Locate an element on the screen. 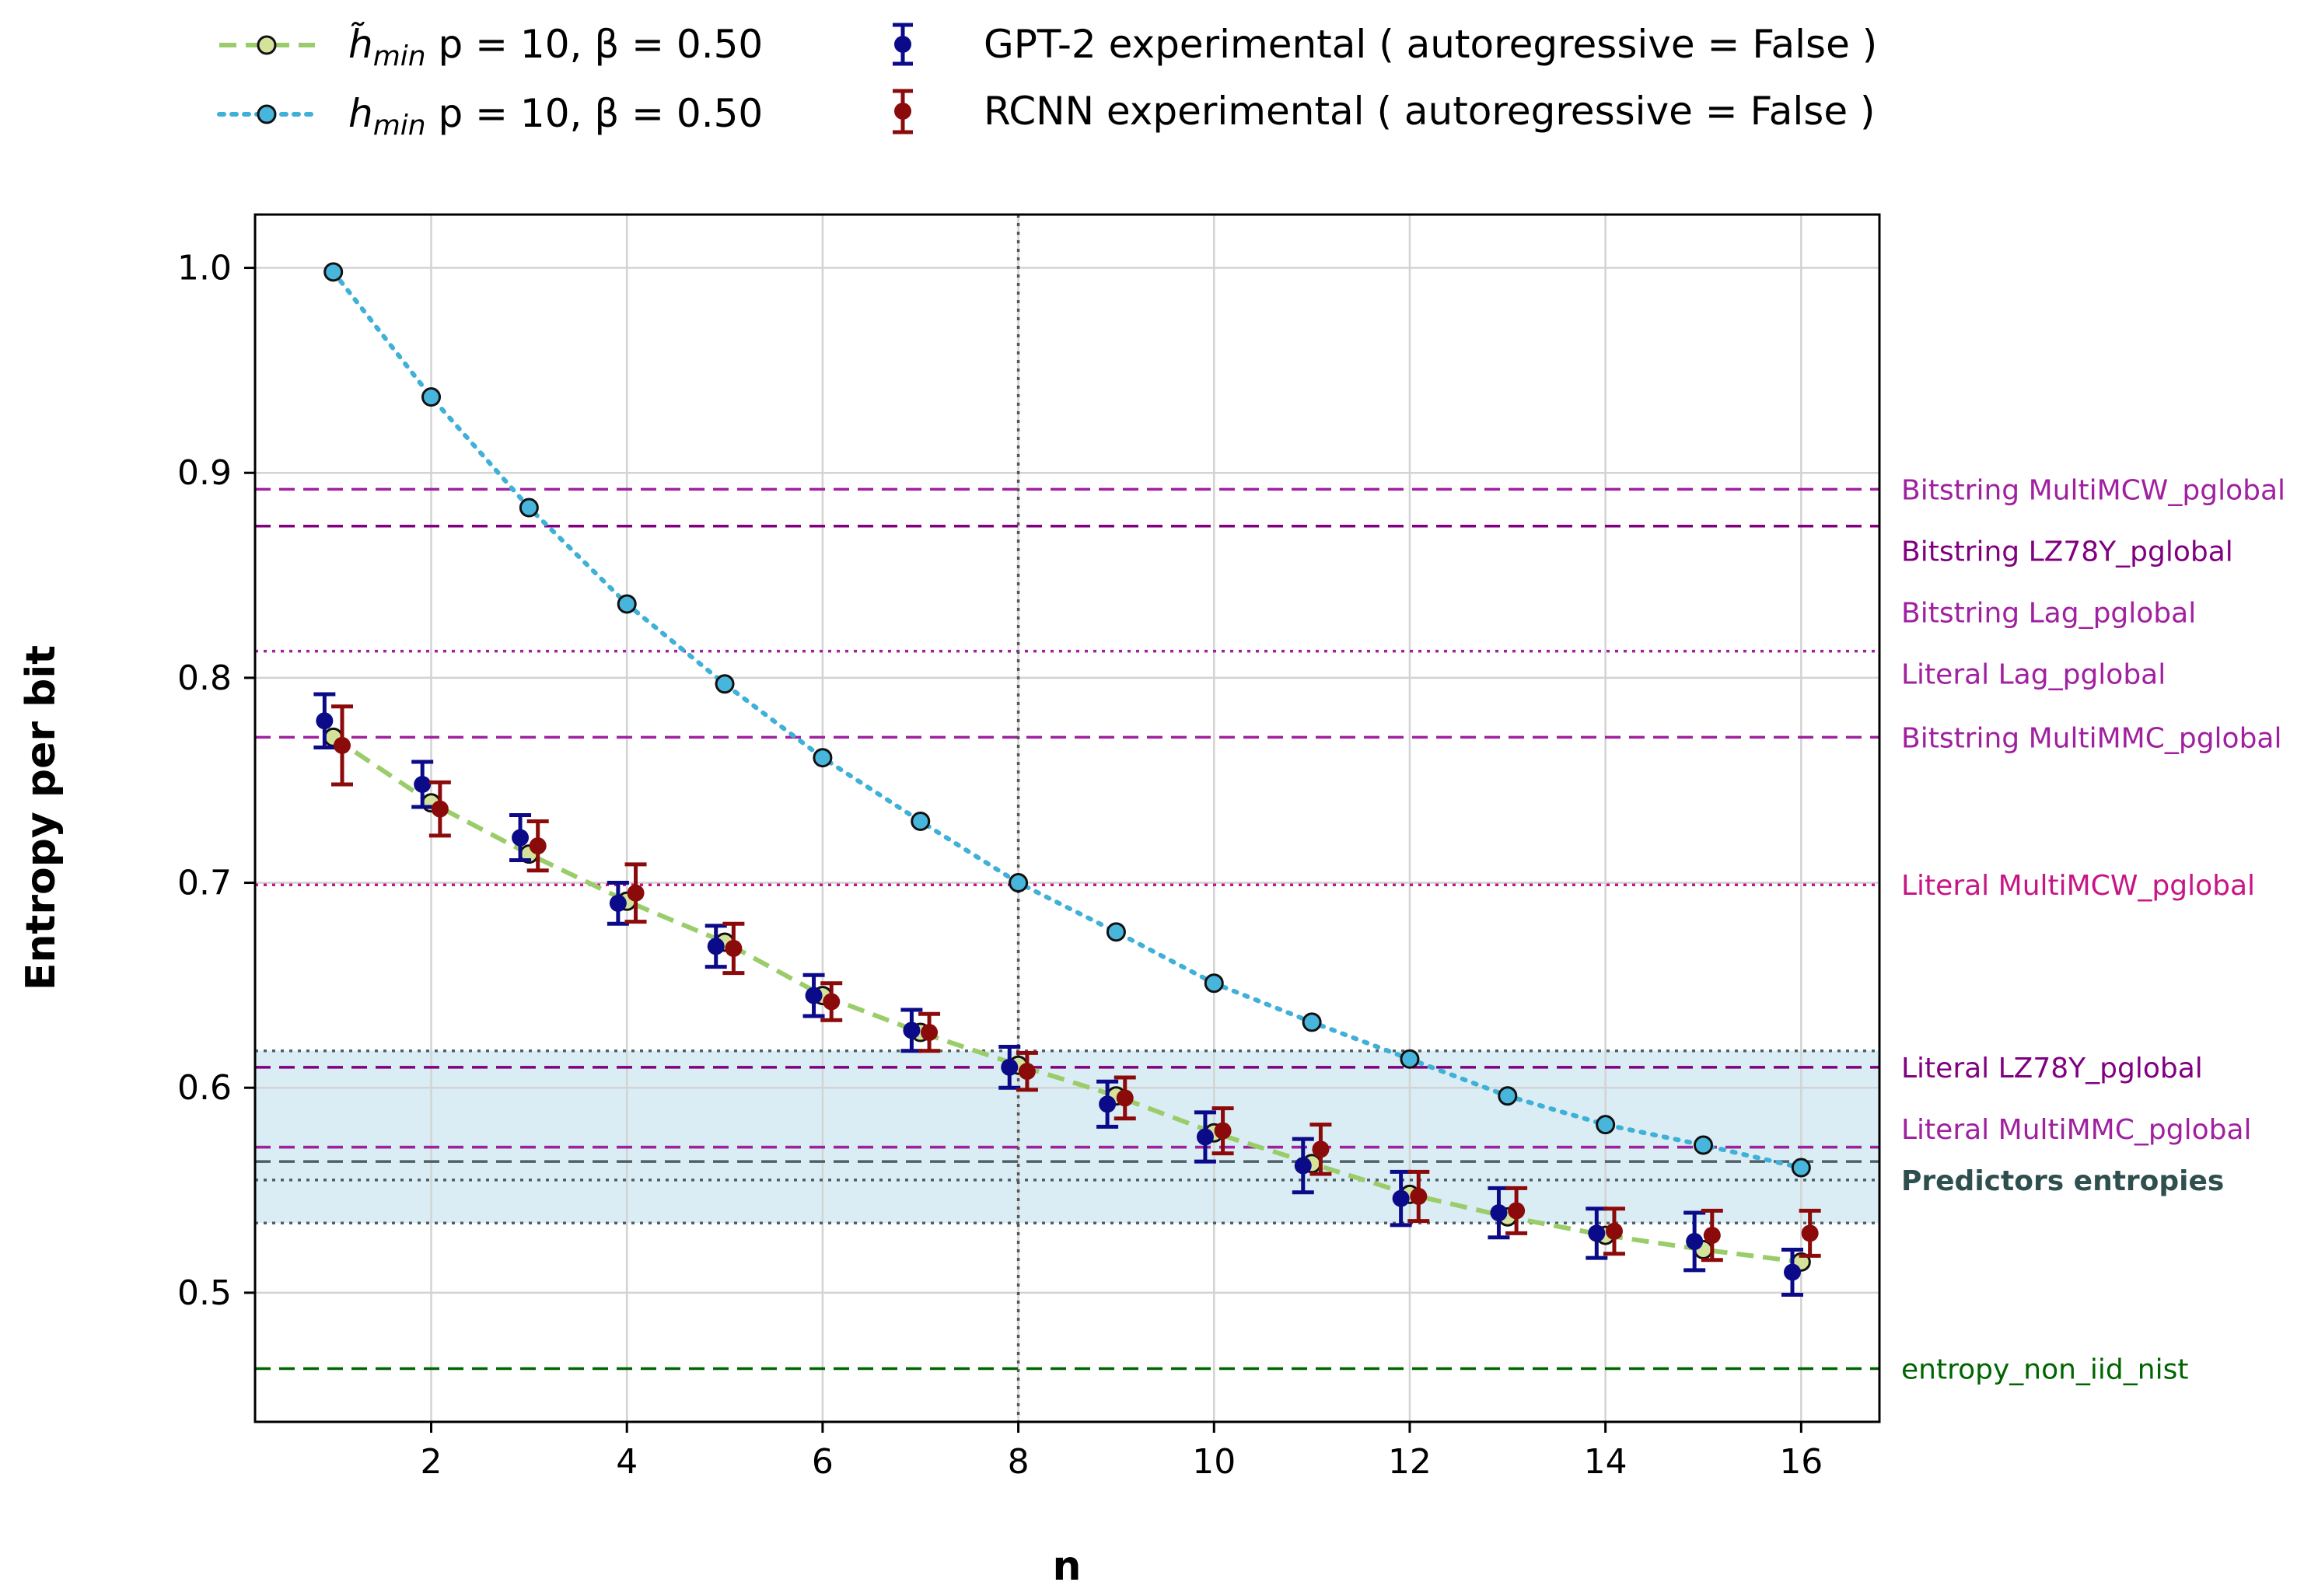 The height and width of the screenshot is (1596, 2318). x-tick-label: 8 is located at coordinates (1019, 1462).